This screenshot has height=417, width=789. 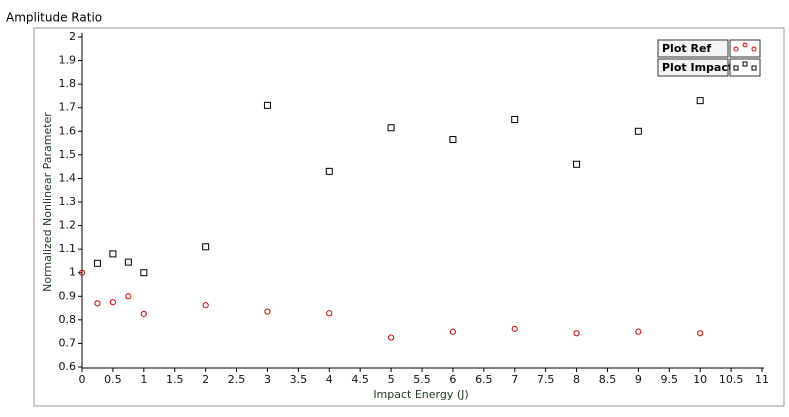 I want to click on y-tick-label: 0.9, so click(x=68, y=295).